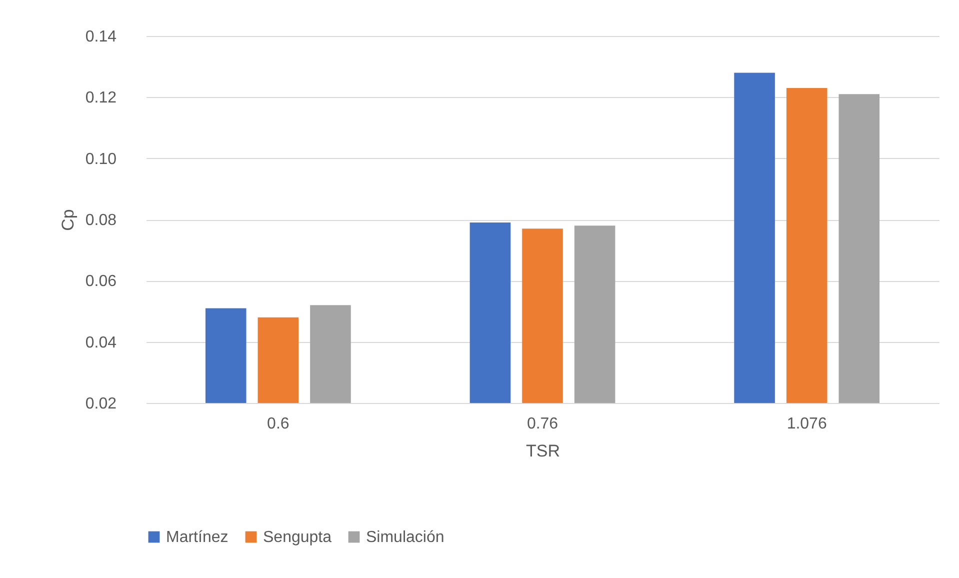  What do you see at coordinates (101, 281) in the screenshot?
I see `y-tick-label: 0.06` at bounding box center [101, 281].